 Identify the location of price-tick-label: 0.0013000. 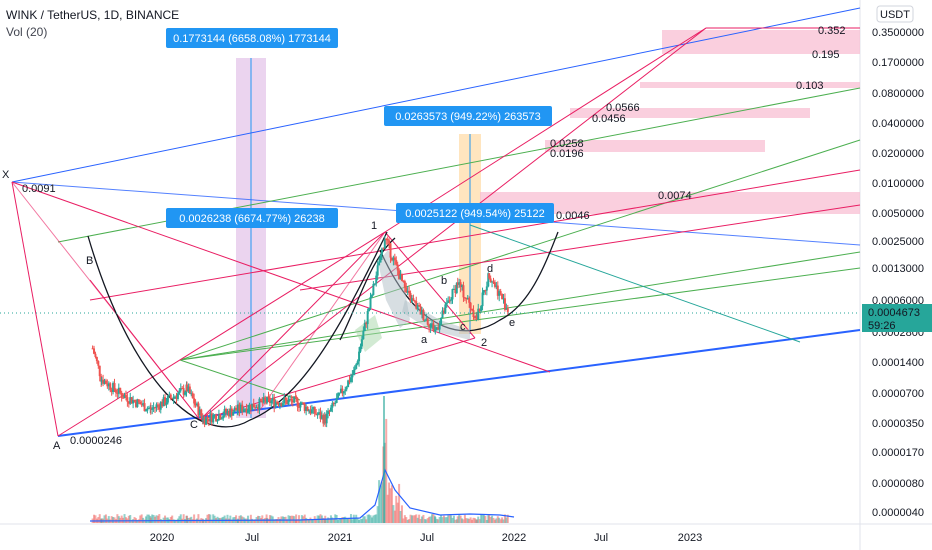
(898, 269).